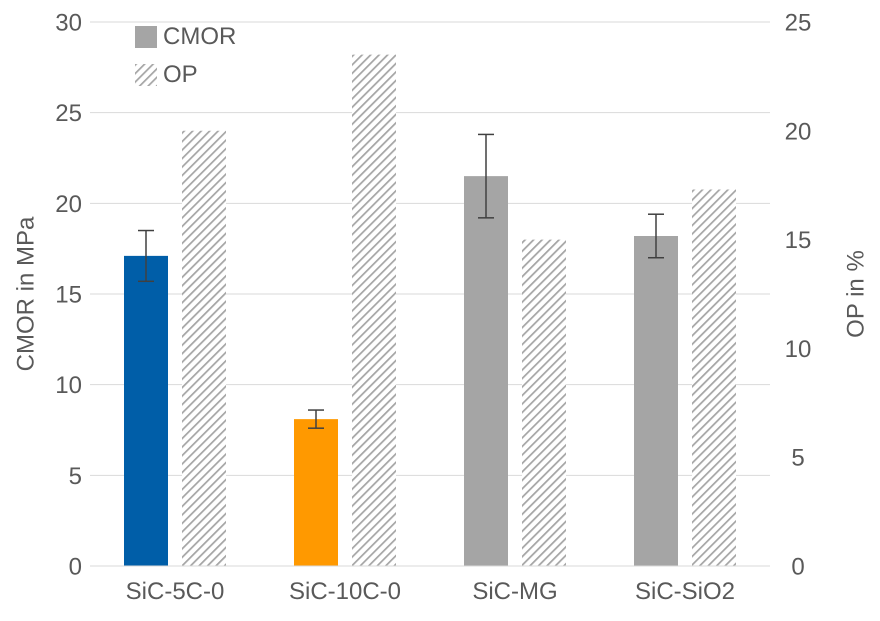  Describe the element at coordinates (75, 476) in the screenshot. I see `y-tick-label: 5` at that location.